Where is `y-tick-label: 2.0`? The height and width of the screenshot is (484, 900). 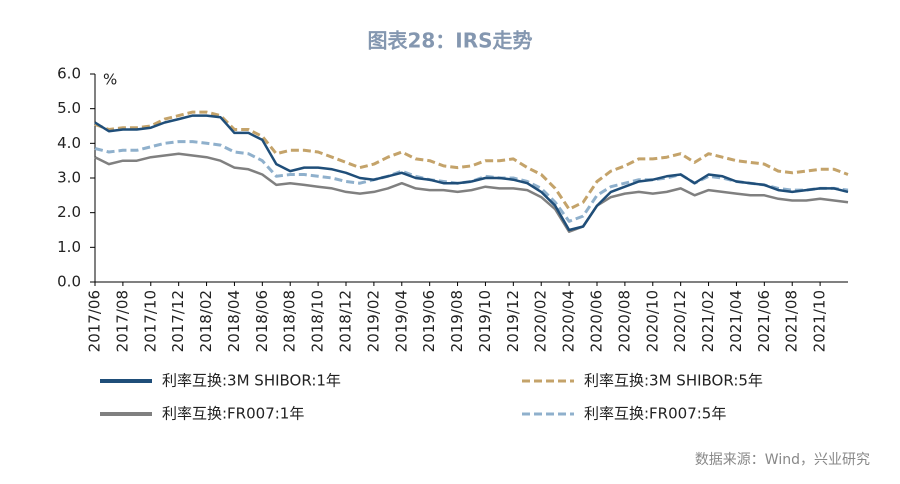 y-tick-label: 2.0 is located at coordinates (69, 212).